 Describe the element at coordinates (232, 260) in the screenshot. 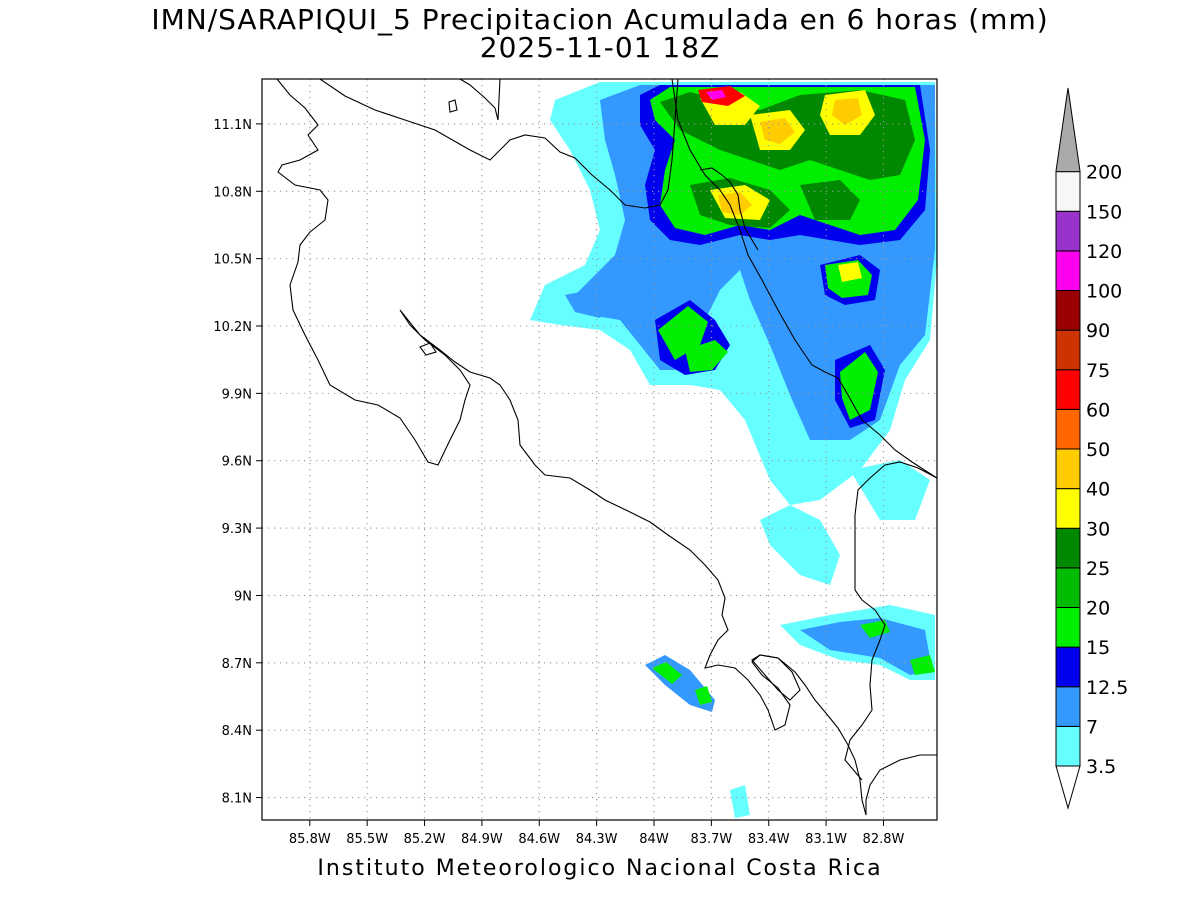

I see `lat-tick-label: 10.5N` at that location.